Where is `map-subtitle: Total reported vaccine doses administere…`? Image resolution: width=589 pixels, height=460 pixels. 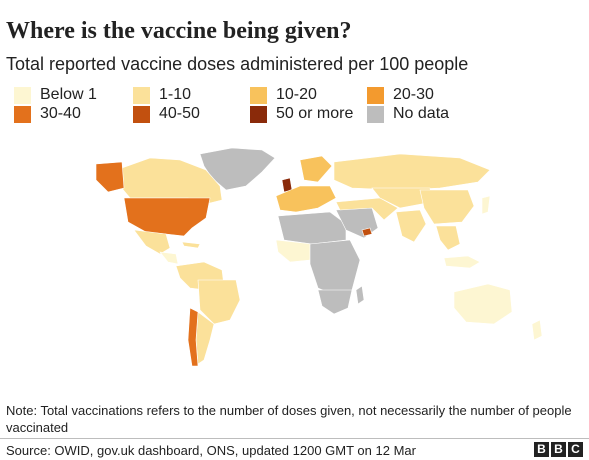 map-subtitle: Total reported vaccine doses administere… is located at coordinates (237, 64).